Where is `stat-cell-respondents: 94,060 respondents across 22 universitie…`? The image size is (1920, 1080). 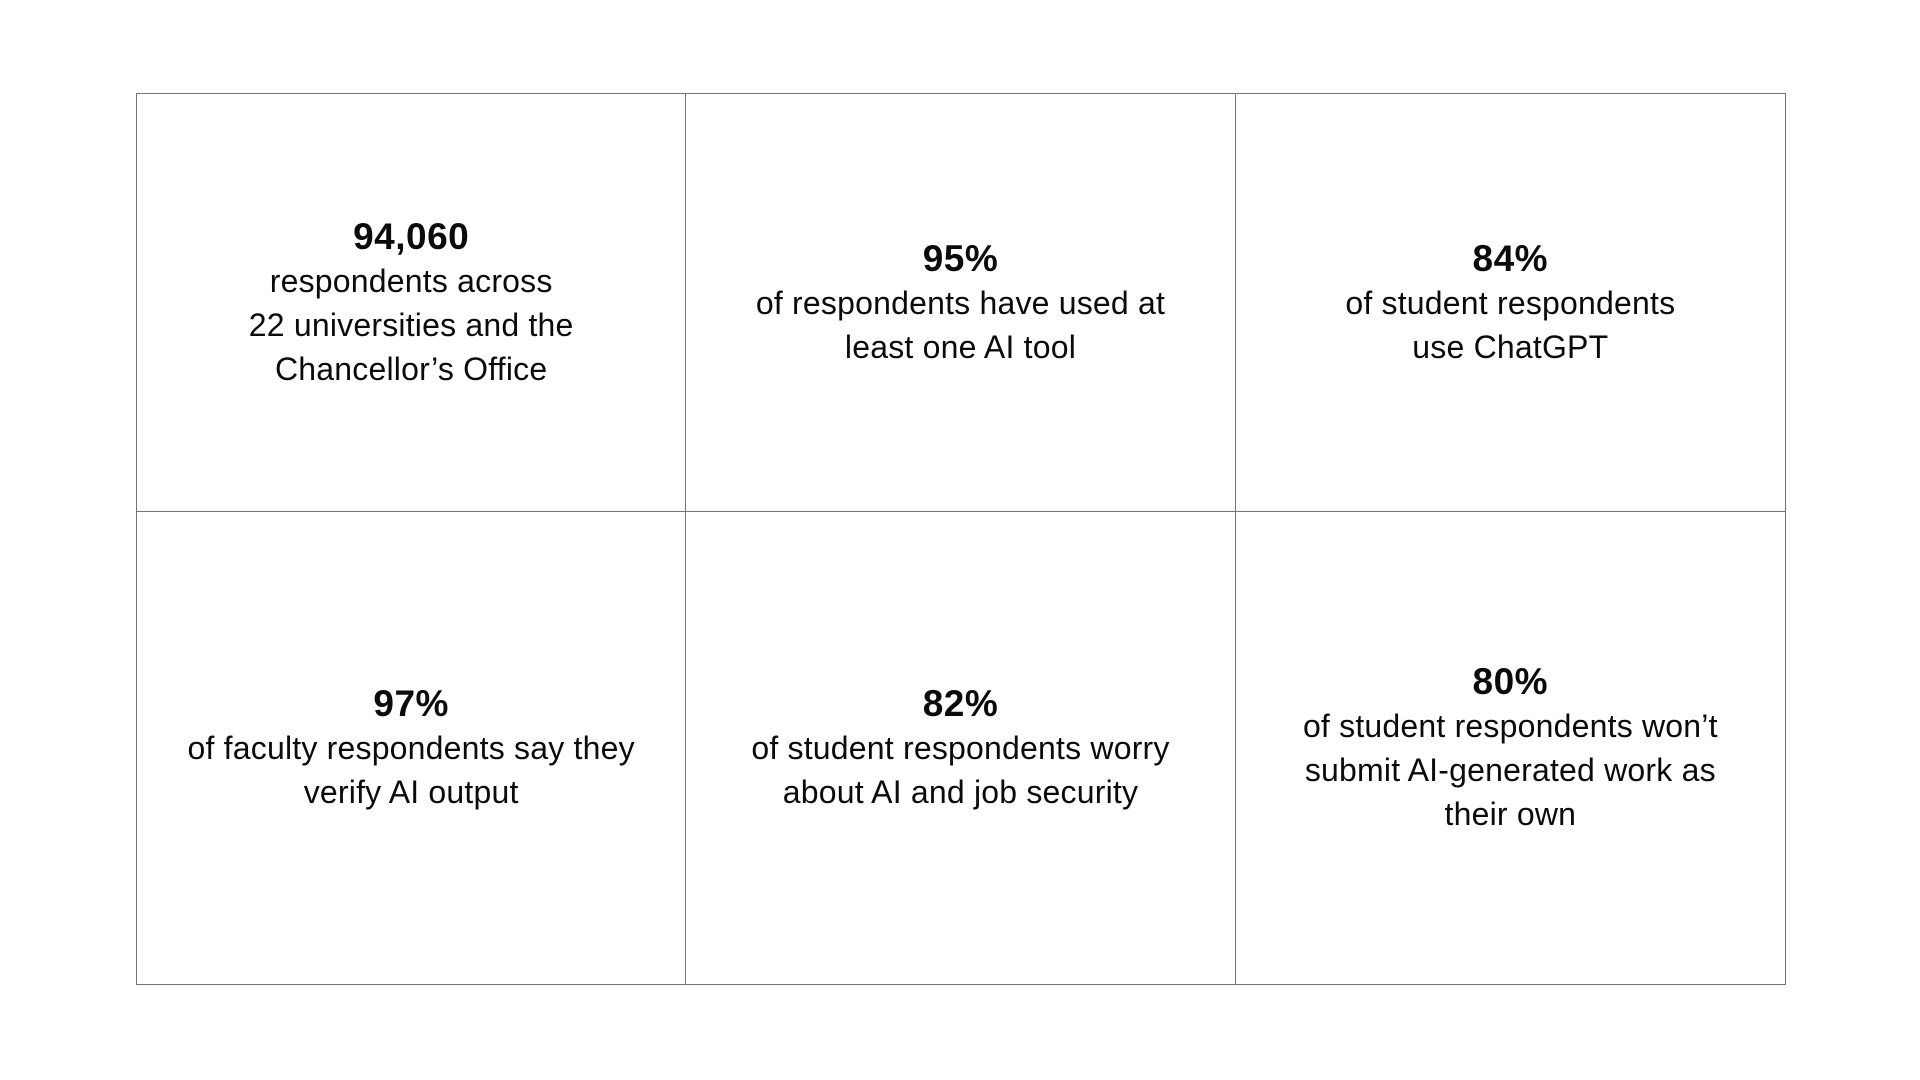 stat-cell-respondents: 94,060 respondents across 22 universitie… is located at coordinates (412, 303).